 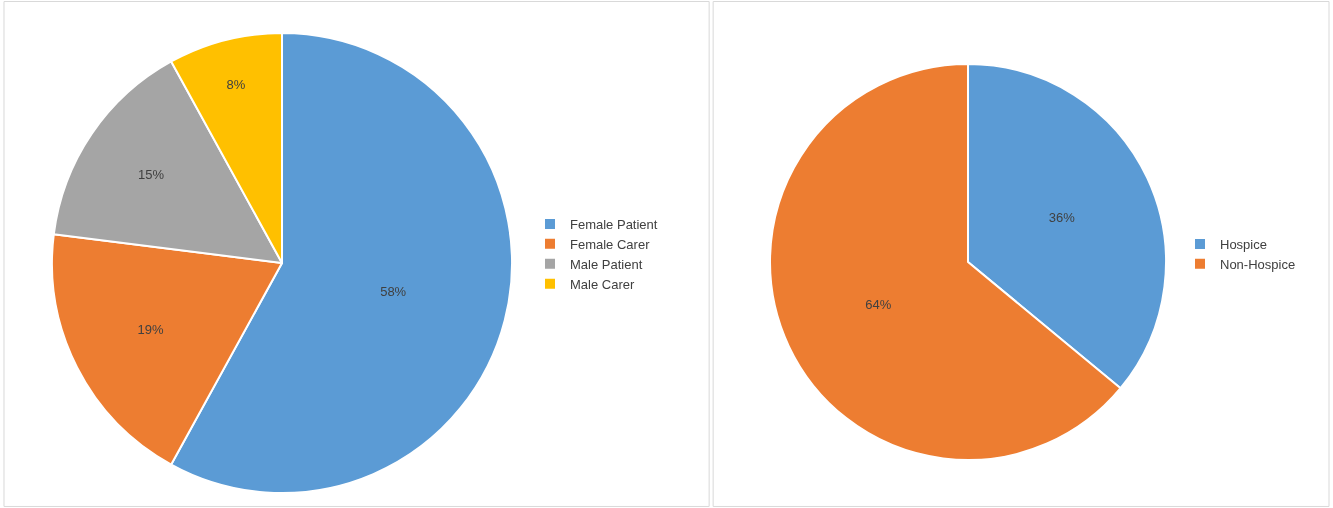 What do you see at coordinates (610, 244) in the screenshot?
I see `legend-label: Female Carer` at bounding box center [610, 244].